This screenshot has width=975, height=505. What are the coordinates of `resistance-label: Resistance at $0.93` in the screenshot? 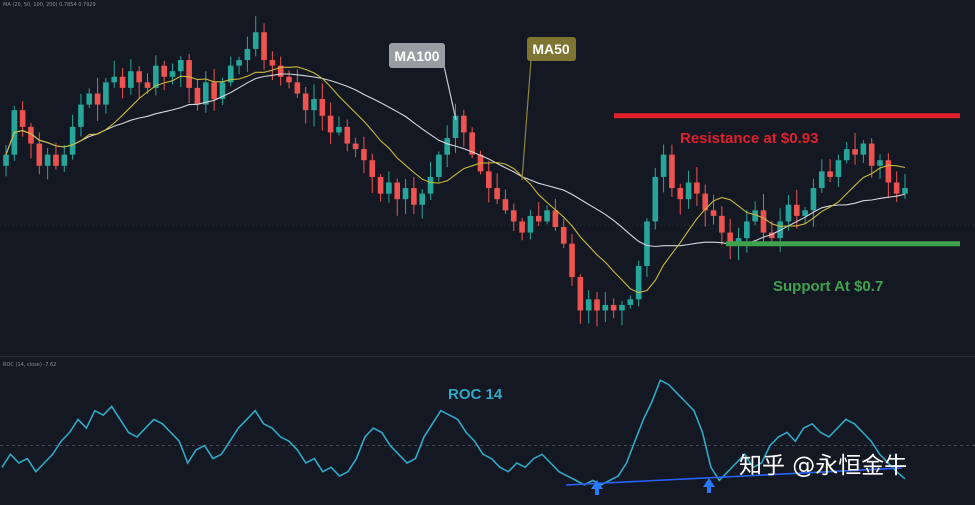 It's located at (749, 138).